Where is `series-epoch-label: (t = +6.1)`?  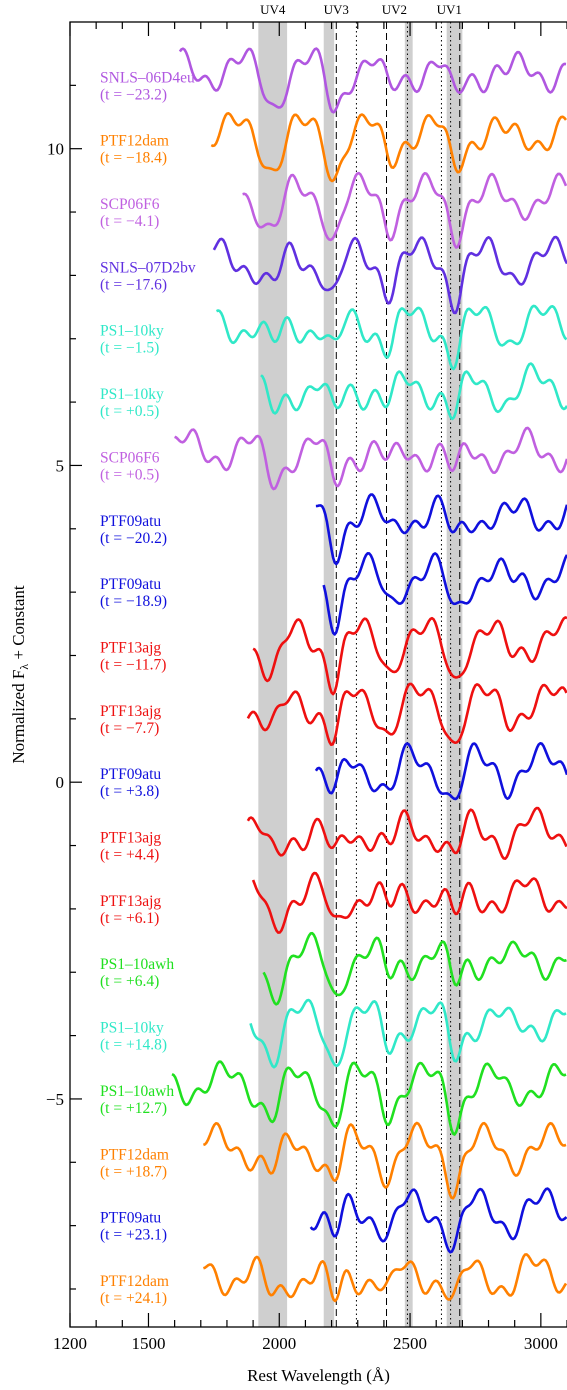
series-epoch-label: (t = +6.1) is located at coordinates (129, 918).